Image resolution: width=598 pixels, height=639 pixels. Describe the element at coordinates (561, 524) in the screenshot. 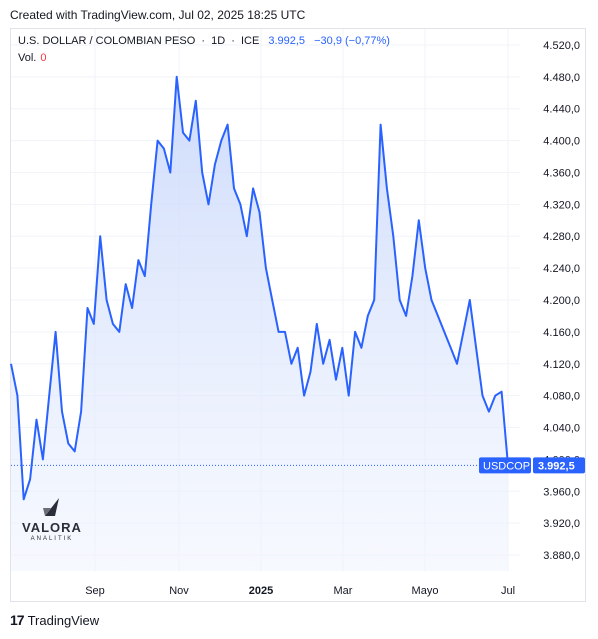

I see `y-tick-label: 3.920,0` at that location.